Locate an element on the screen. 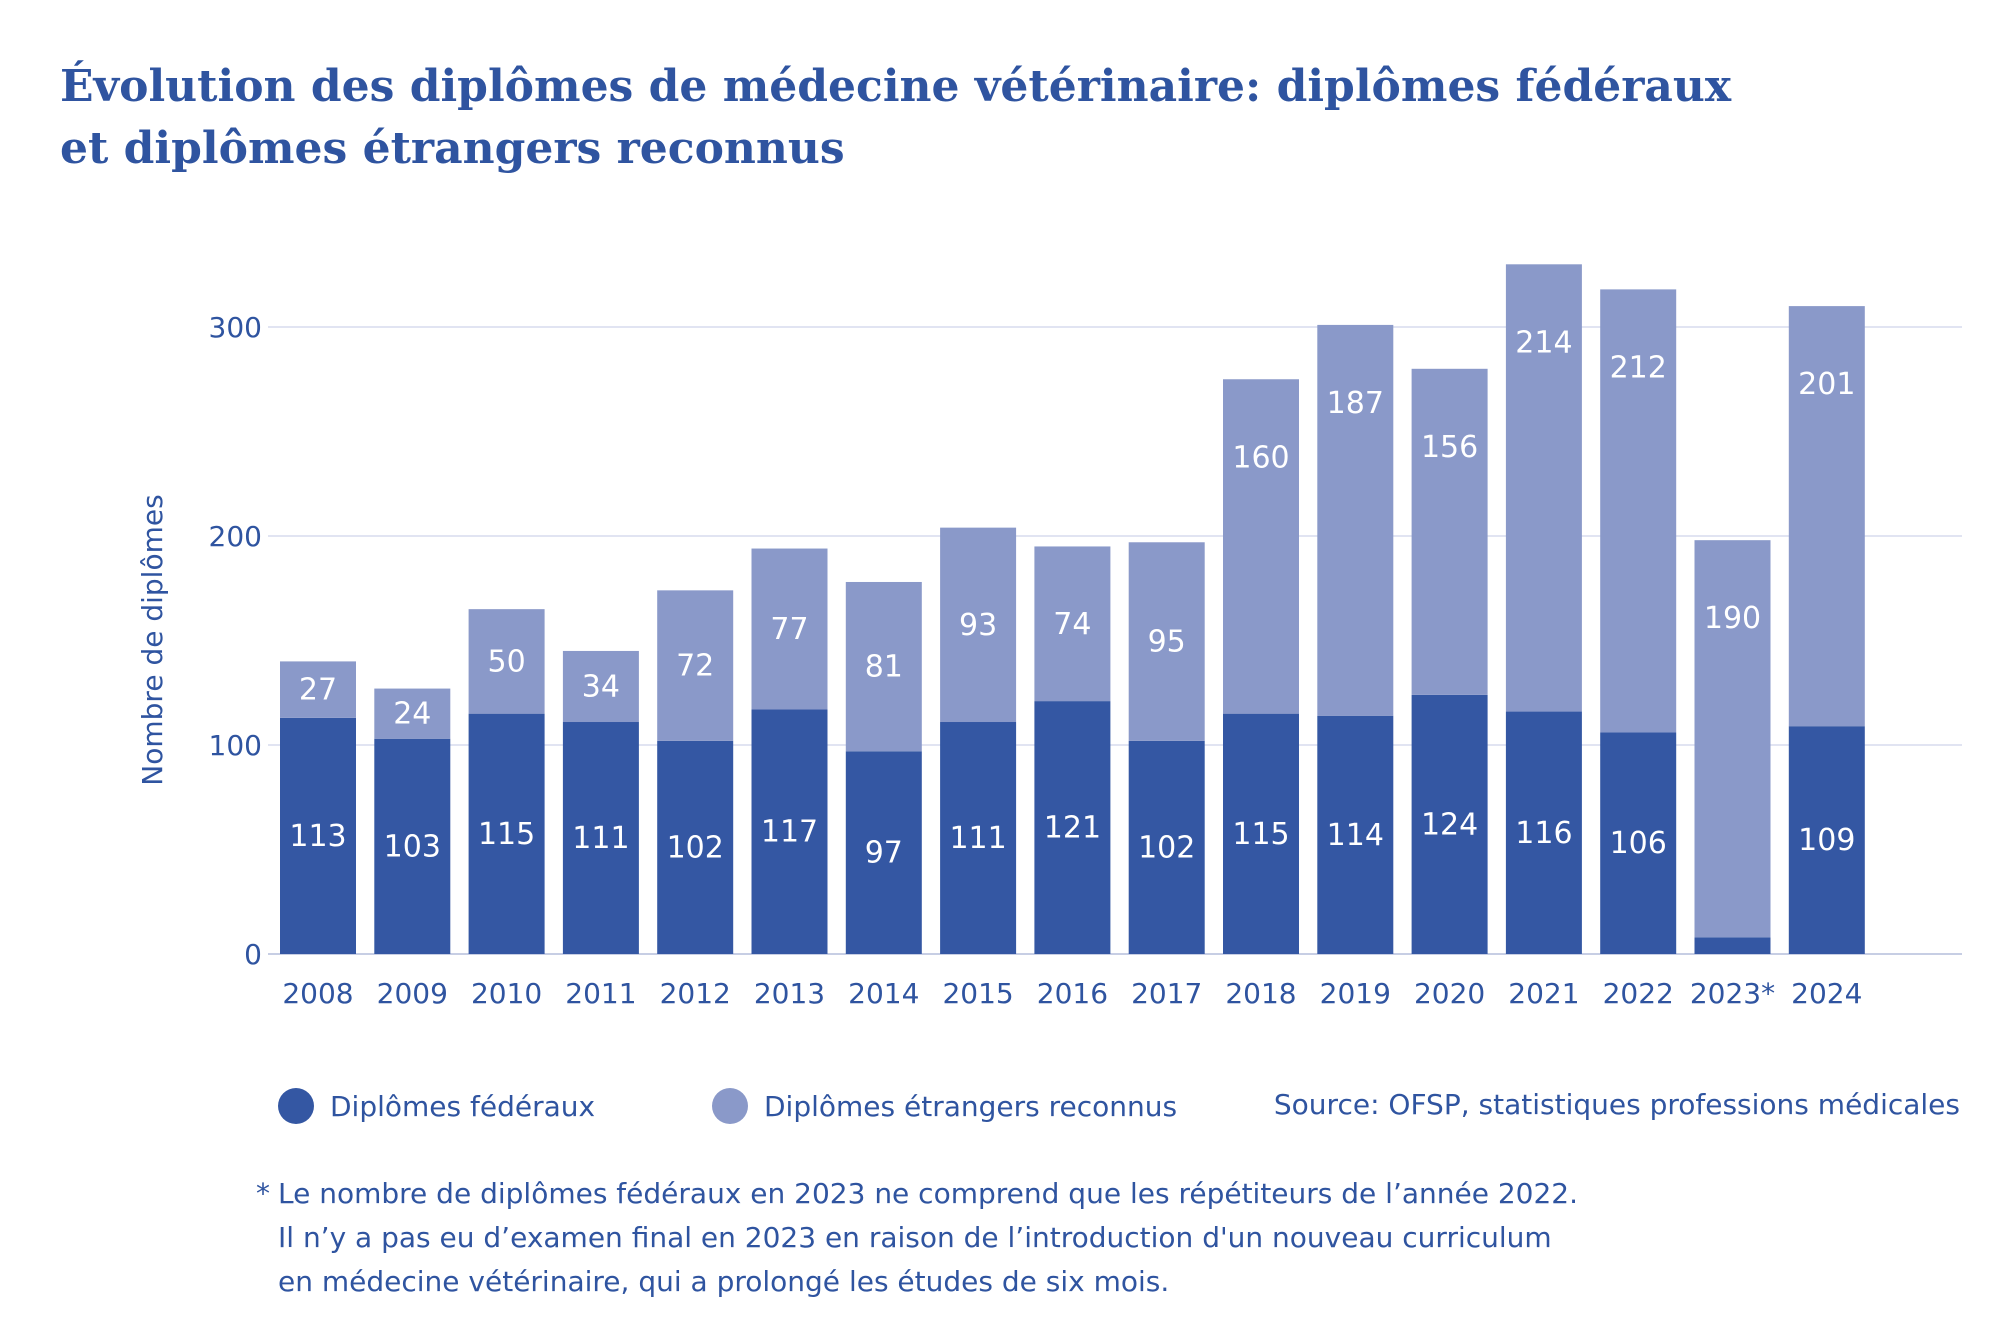 This screenshot has height=1333, width=2008. bar-foreign-2010 is located at coordinates (506, 661).